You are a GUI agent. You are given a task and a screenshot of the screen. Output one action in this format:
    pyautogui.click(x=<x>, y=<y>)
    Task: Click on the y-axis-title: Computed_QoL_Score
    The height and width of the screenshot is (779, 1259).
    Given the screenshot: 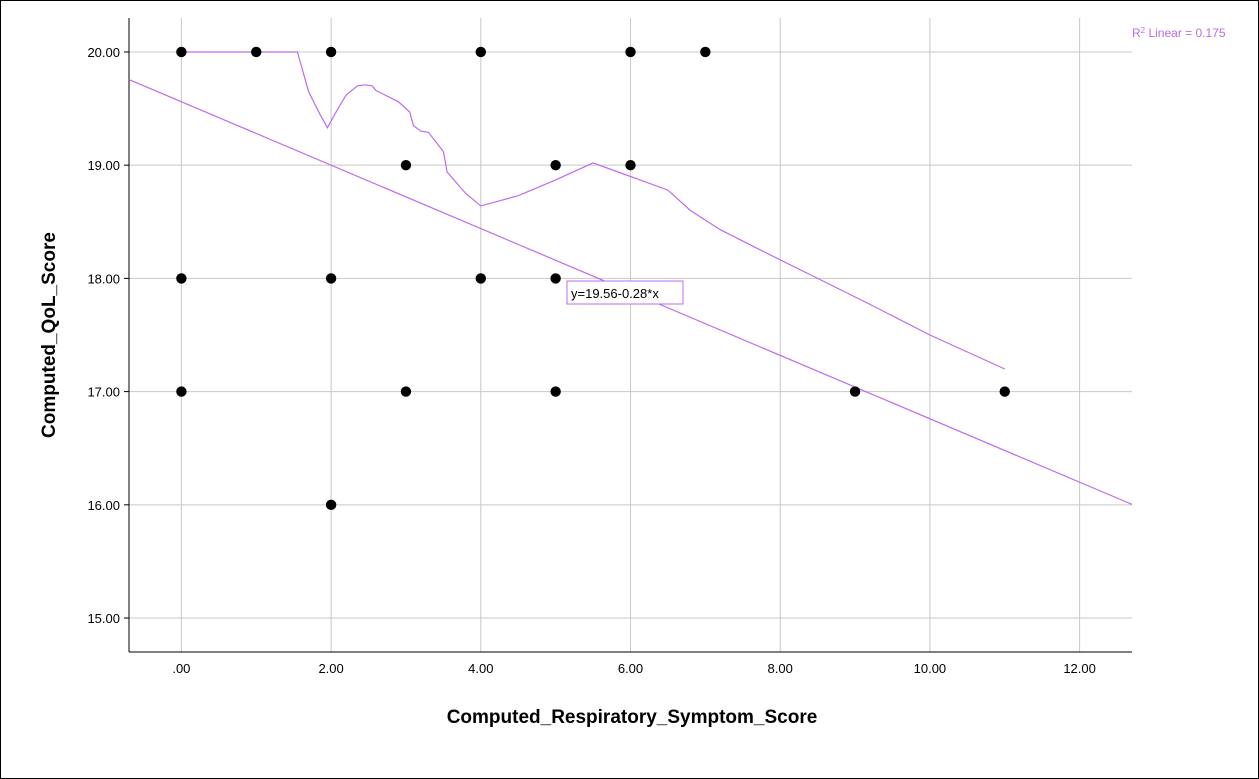 What is the action you would take?
    pyautogui.click(x=49, y=335)
    